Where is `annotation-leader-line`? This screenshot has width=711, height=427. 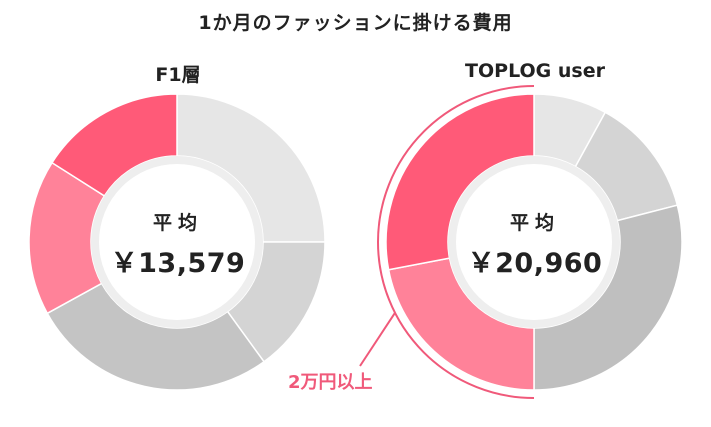
annotation-leader-line is located at coordinates (377, 339).